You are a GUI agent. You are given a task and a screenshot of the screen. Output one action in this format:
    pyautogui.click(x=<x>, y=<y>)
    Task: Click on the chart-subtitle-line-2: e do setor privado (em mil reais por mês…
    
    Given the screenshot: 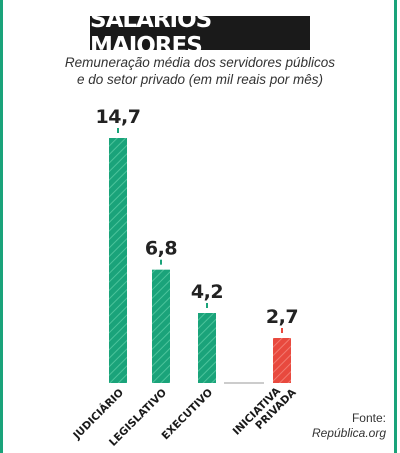 What is the action you would take?
    pyautogui.click(x=200, y=79)
    